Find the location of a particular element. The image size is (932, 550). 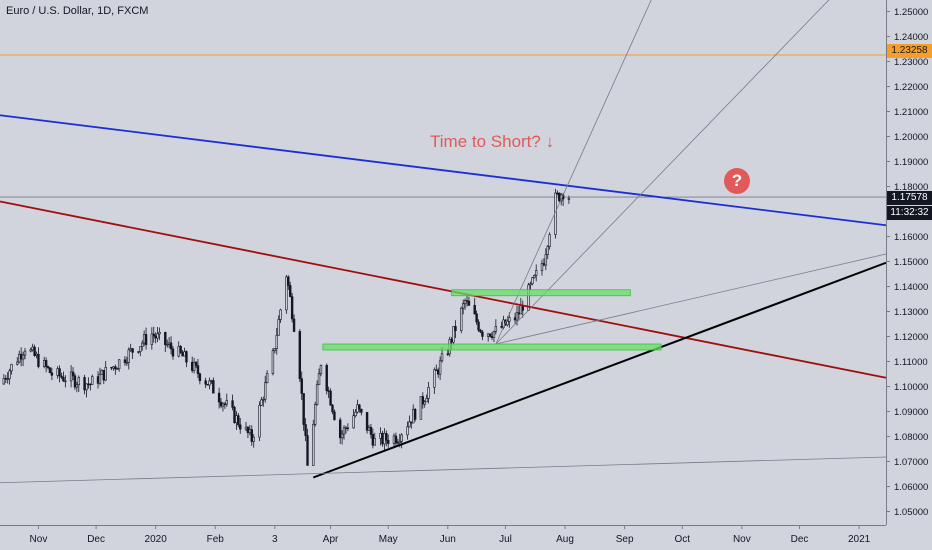

y-tick-label: 1.14000 is located at coordinates (911, 287).